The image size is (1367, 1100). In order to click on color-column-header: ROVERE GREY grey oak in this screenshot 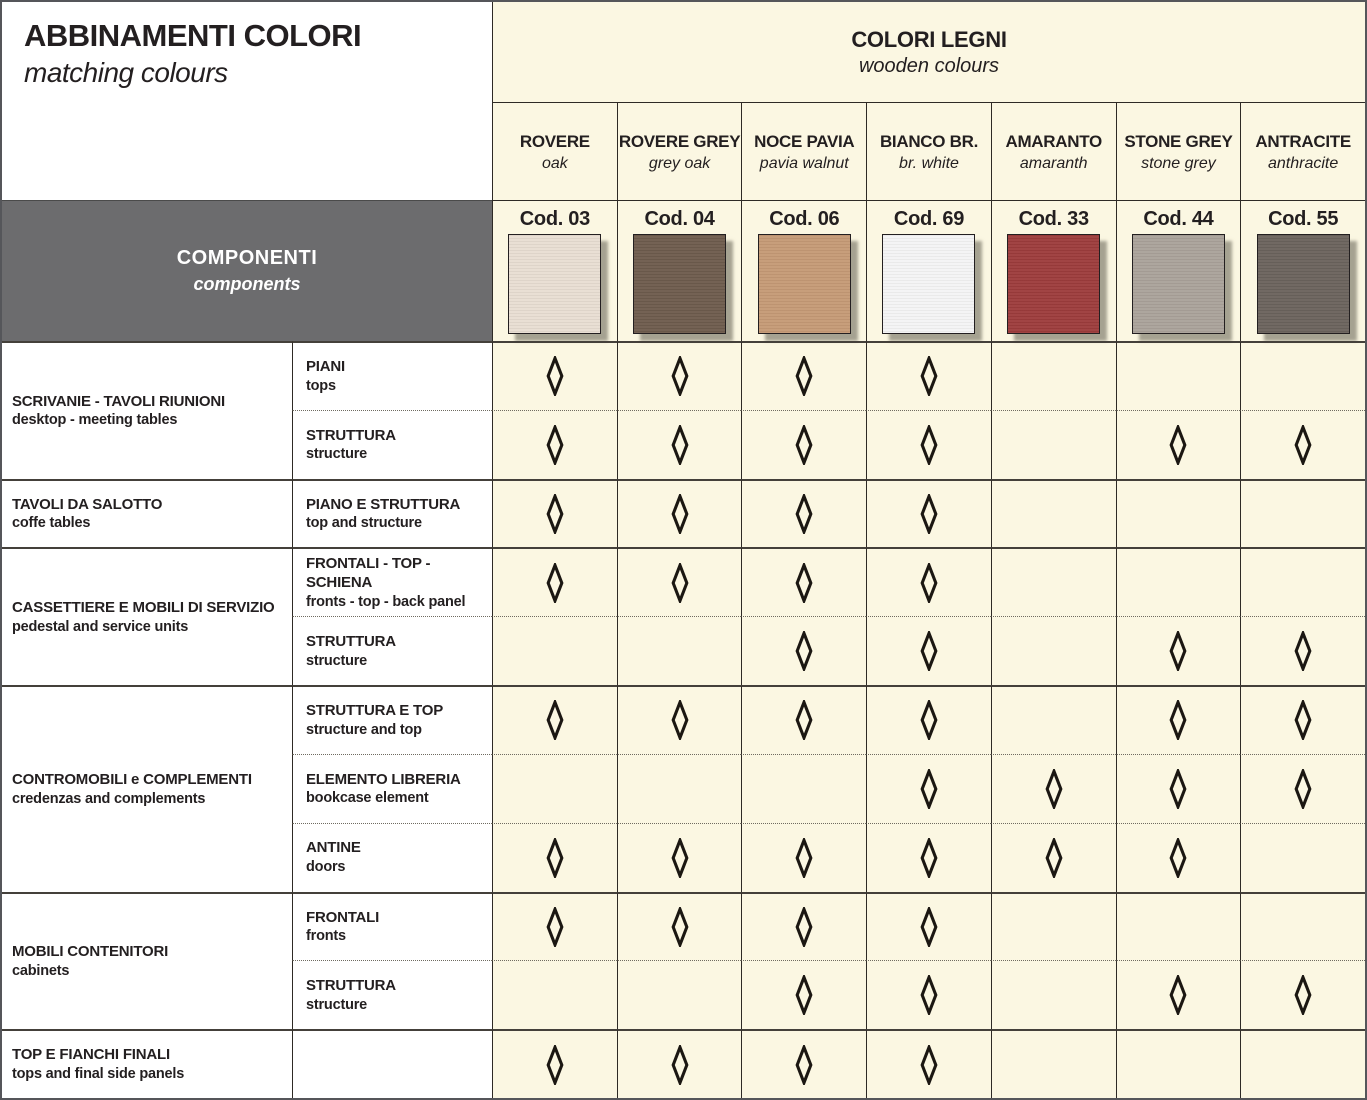, I will do `click(679, 151)`.